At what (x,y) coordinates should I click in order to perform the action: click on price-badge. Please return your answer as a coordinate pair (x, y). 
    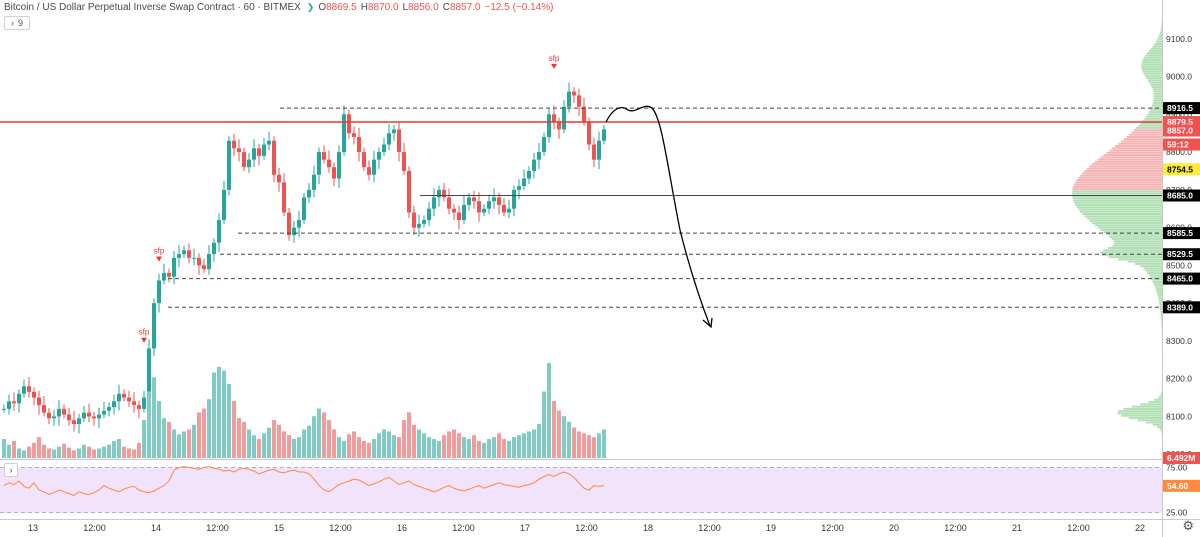
    Looking at the image, I should click on (1181, 108).